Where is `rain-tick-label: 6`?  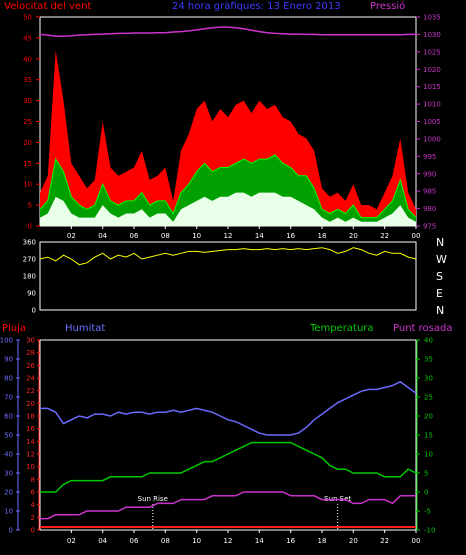 rain-tick-label: 6 is located at coordinates (33, 493).